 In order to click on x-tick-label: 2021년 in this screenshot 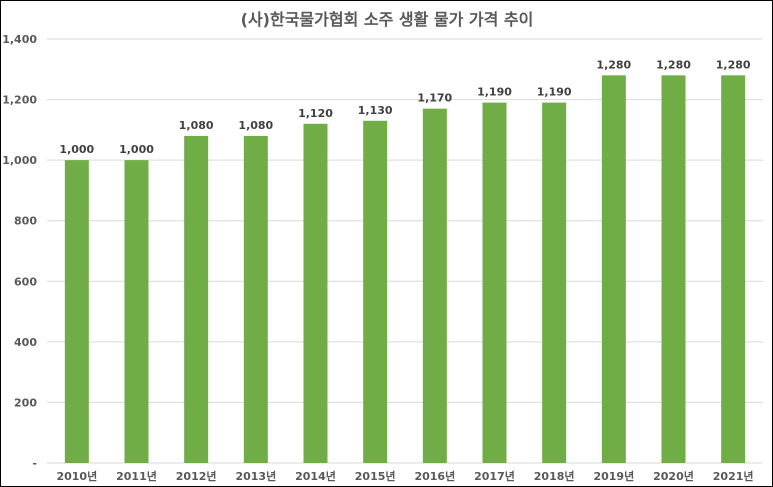, I will do `click(733, 476)`.